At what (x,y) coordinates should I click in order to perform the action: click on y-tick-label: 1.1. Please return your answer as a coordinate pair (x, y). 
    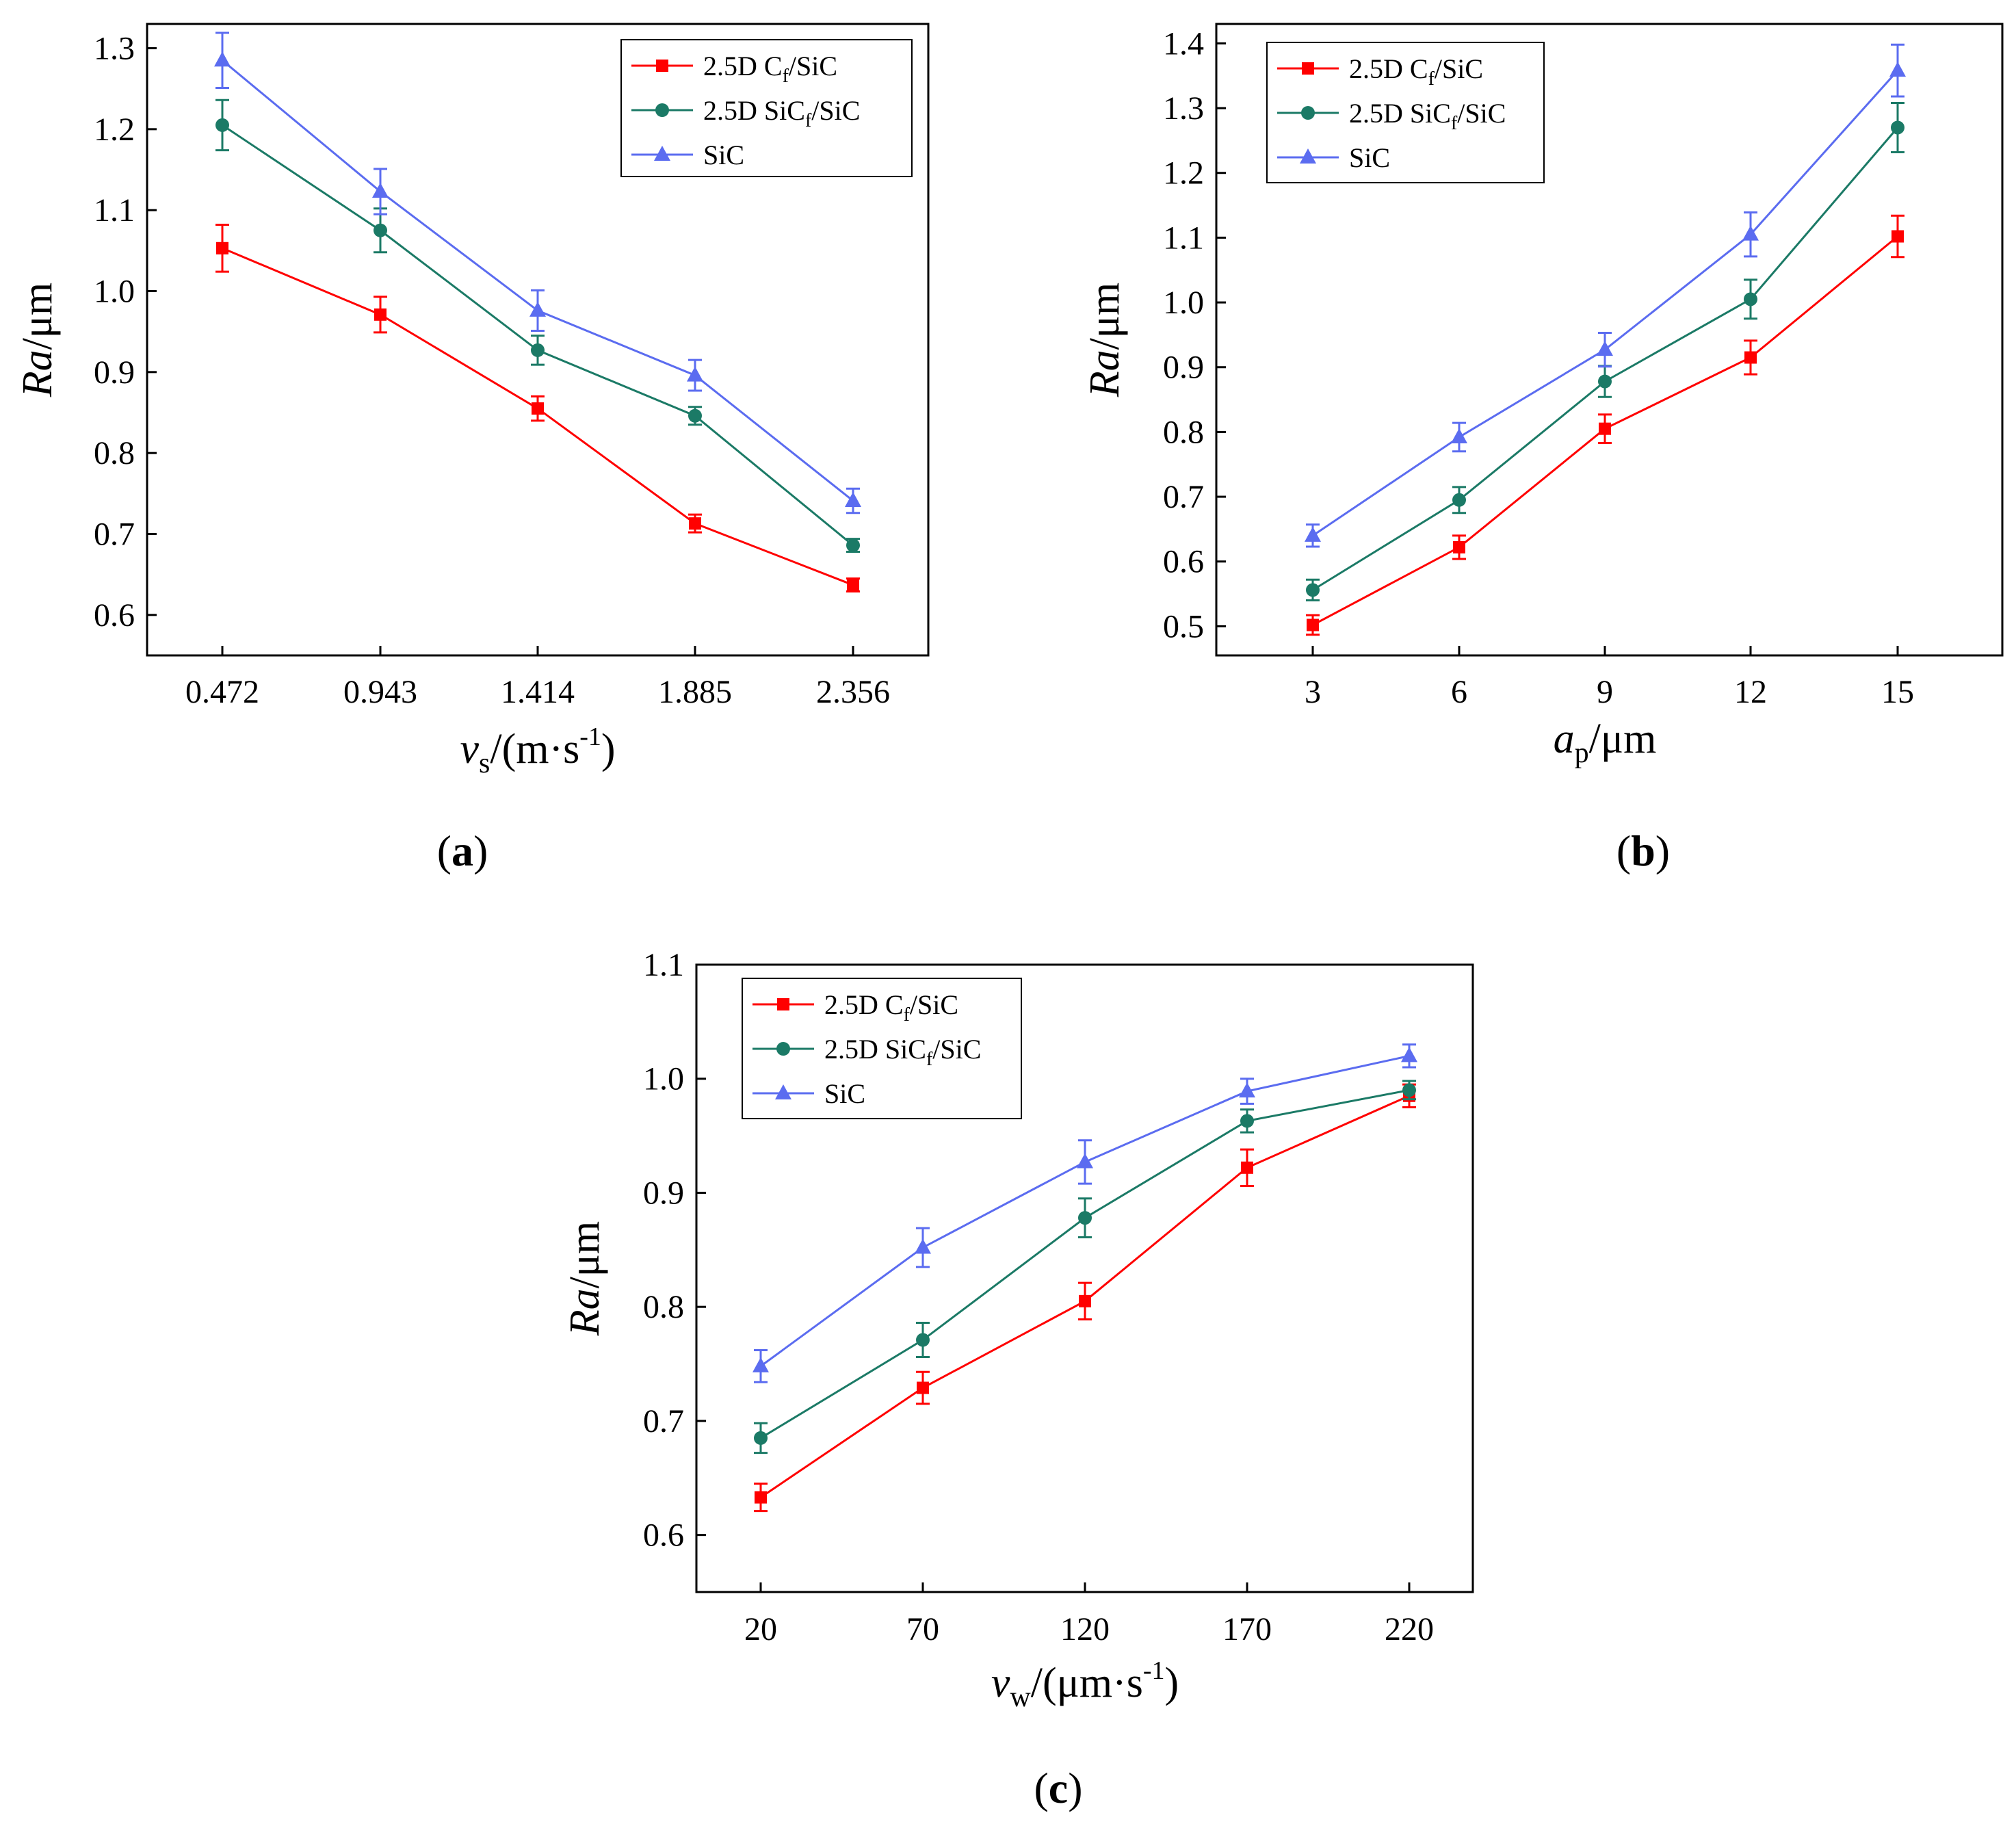
    Looking at the image, I should click on (114, 210).